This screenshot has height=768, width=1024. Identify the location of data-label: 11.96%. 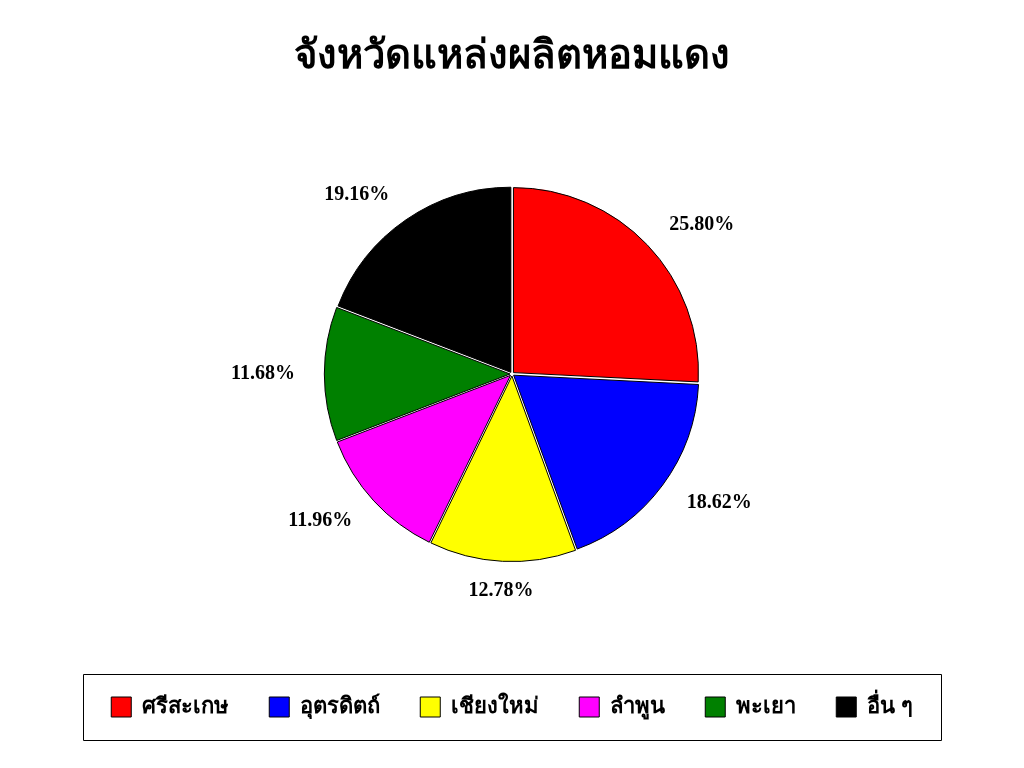
(320, 518).